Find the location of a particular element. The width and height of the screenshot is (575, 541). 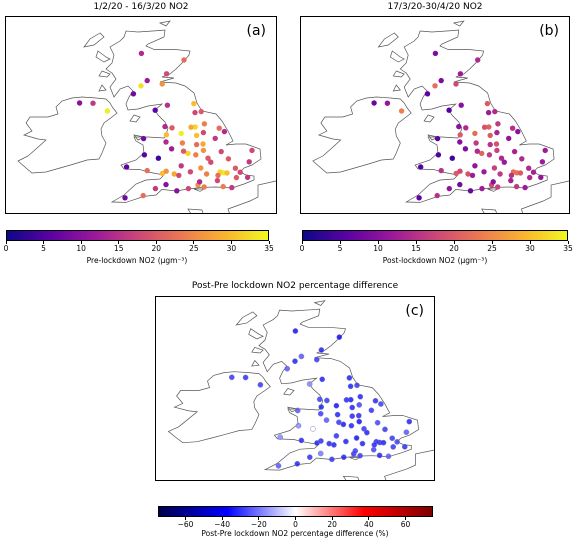

colorbar-tick-label: 15 is located at coordinates (118, 248).